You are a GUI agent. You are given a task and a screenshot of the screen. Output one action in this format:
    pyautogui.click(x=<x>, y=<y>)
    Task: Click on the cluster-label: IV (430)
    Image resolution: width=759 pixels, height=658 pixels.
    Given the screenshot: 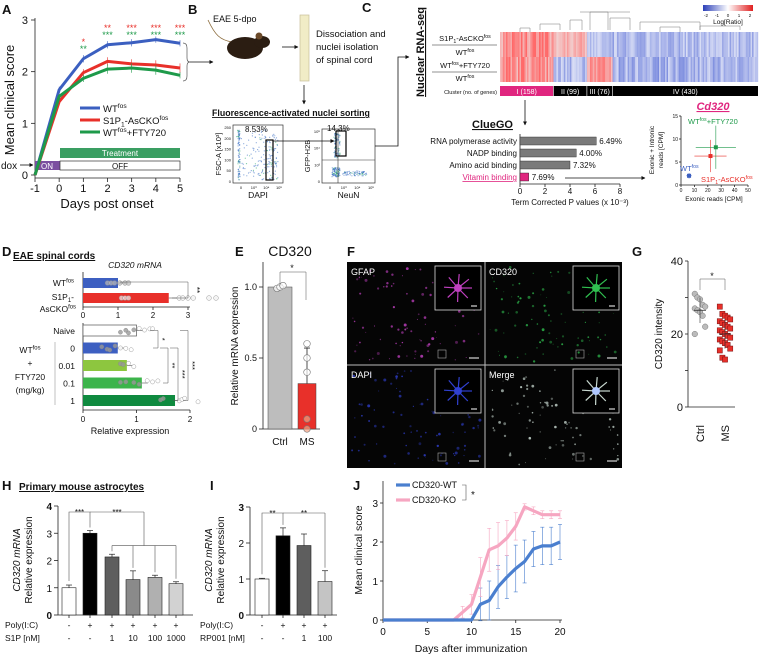 What is the action you would take?
    pyautogui.click(x=685, y=92)
    